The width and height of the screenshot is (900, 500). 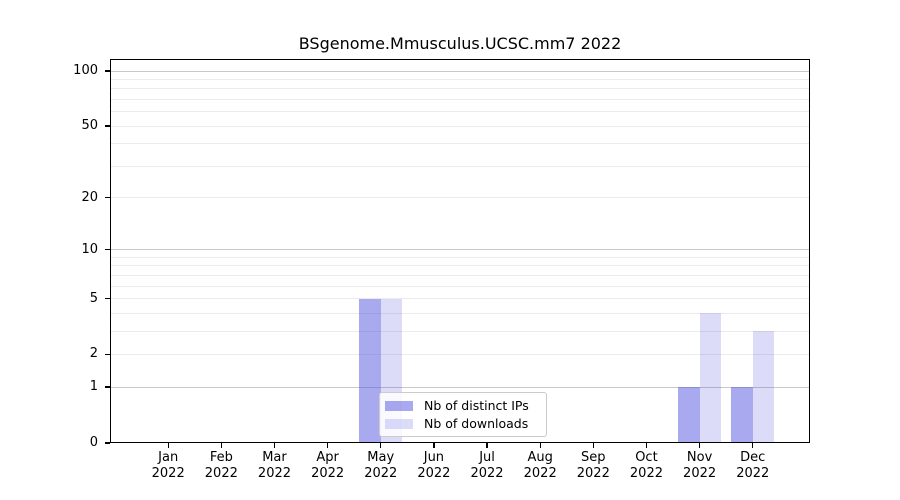 I want to click on chart-title: BSgenome.Mmusculus.UCSC.mm7 2022, so click(x=460, y=43).